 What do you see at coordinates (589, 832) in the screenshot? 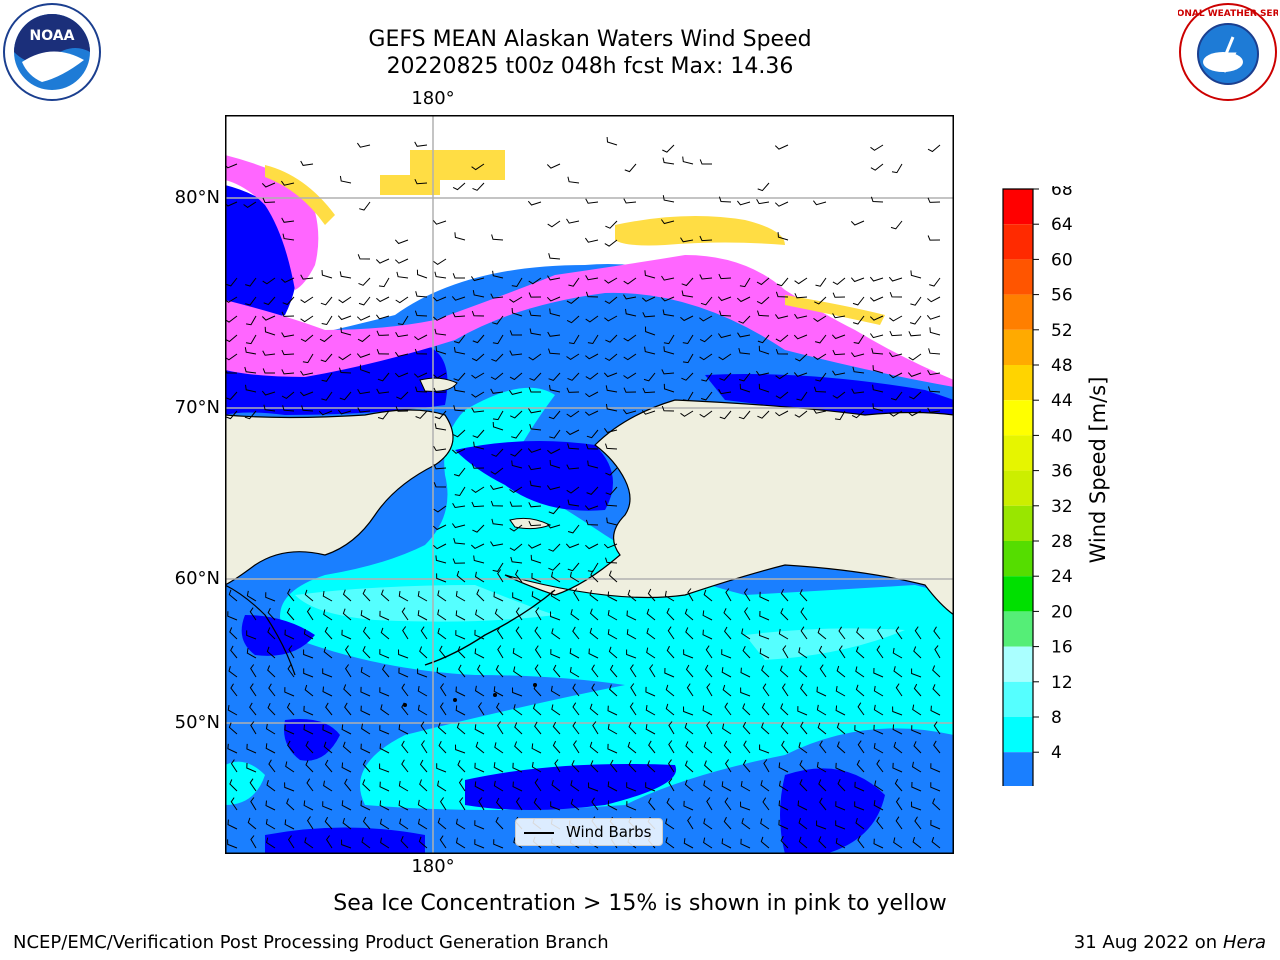
I see `wind-barbs-legend: Wind Barbs` at bounding box center [589, 832].